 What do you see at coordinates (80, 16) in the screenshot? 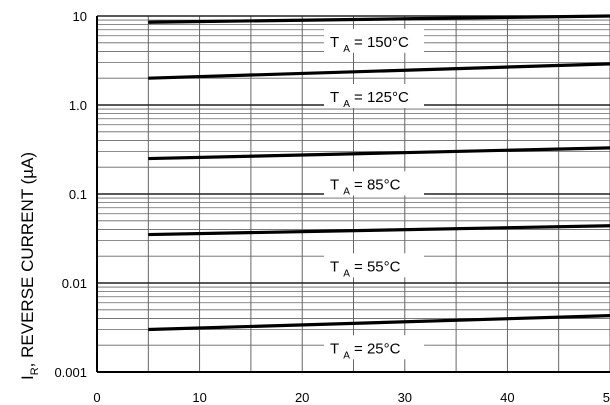
I see `y-tick-label: 10` at bounding box center [80, 16].